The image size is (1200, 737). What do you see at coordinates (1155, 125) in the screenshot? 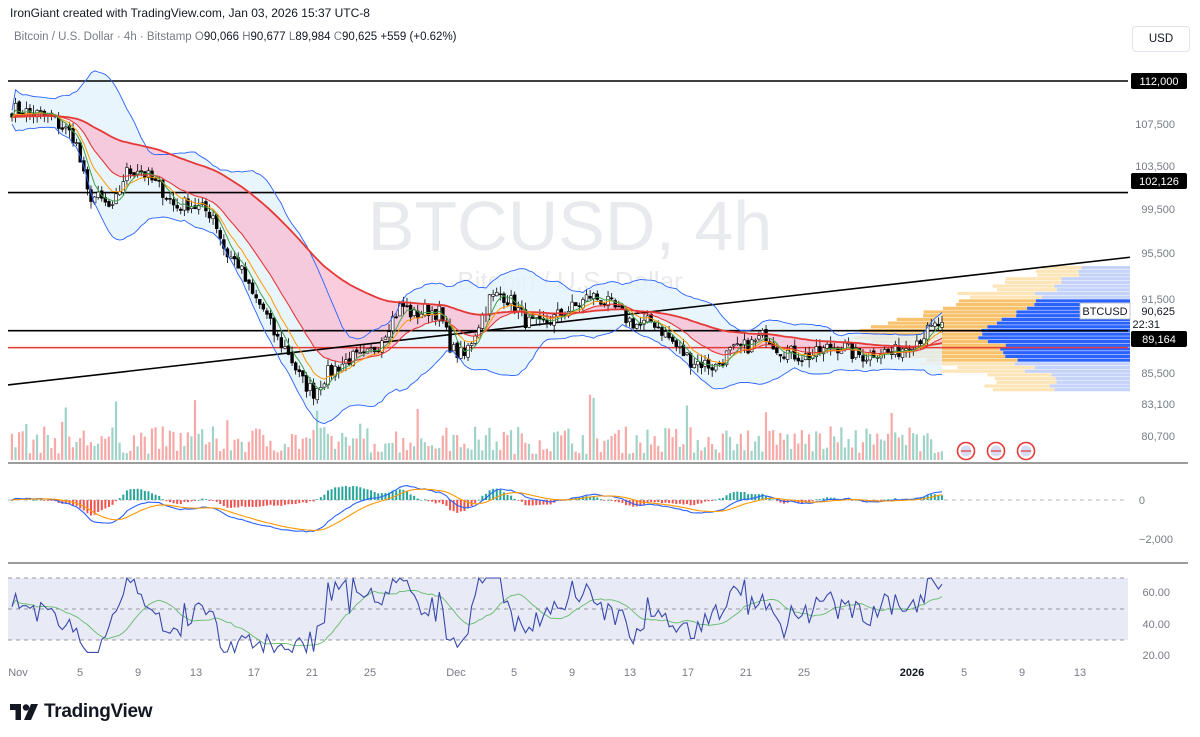
I see `price-axis-tick-label: 107,500` at bounding box center [1155, 125].